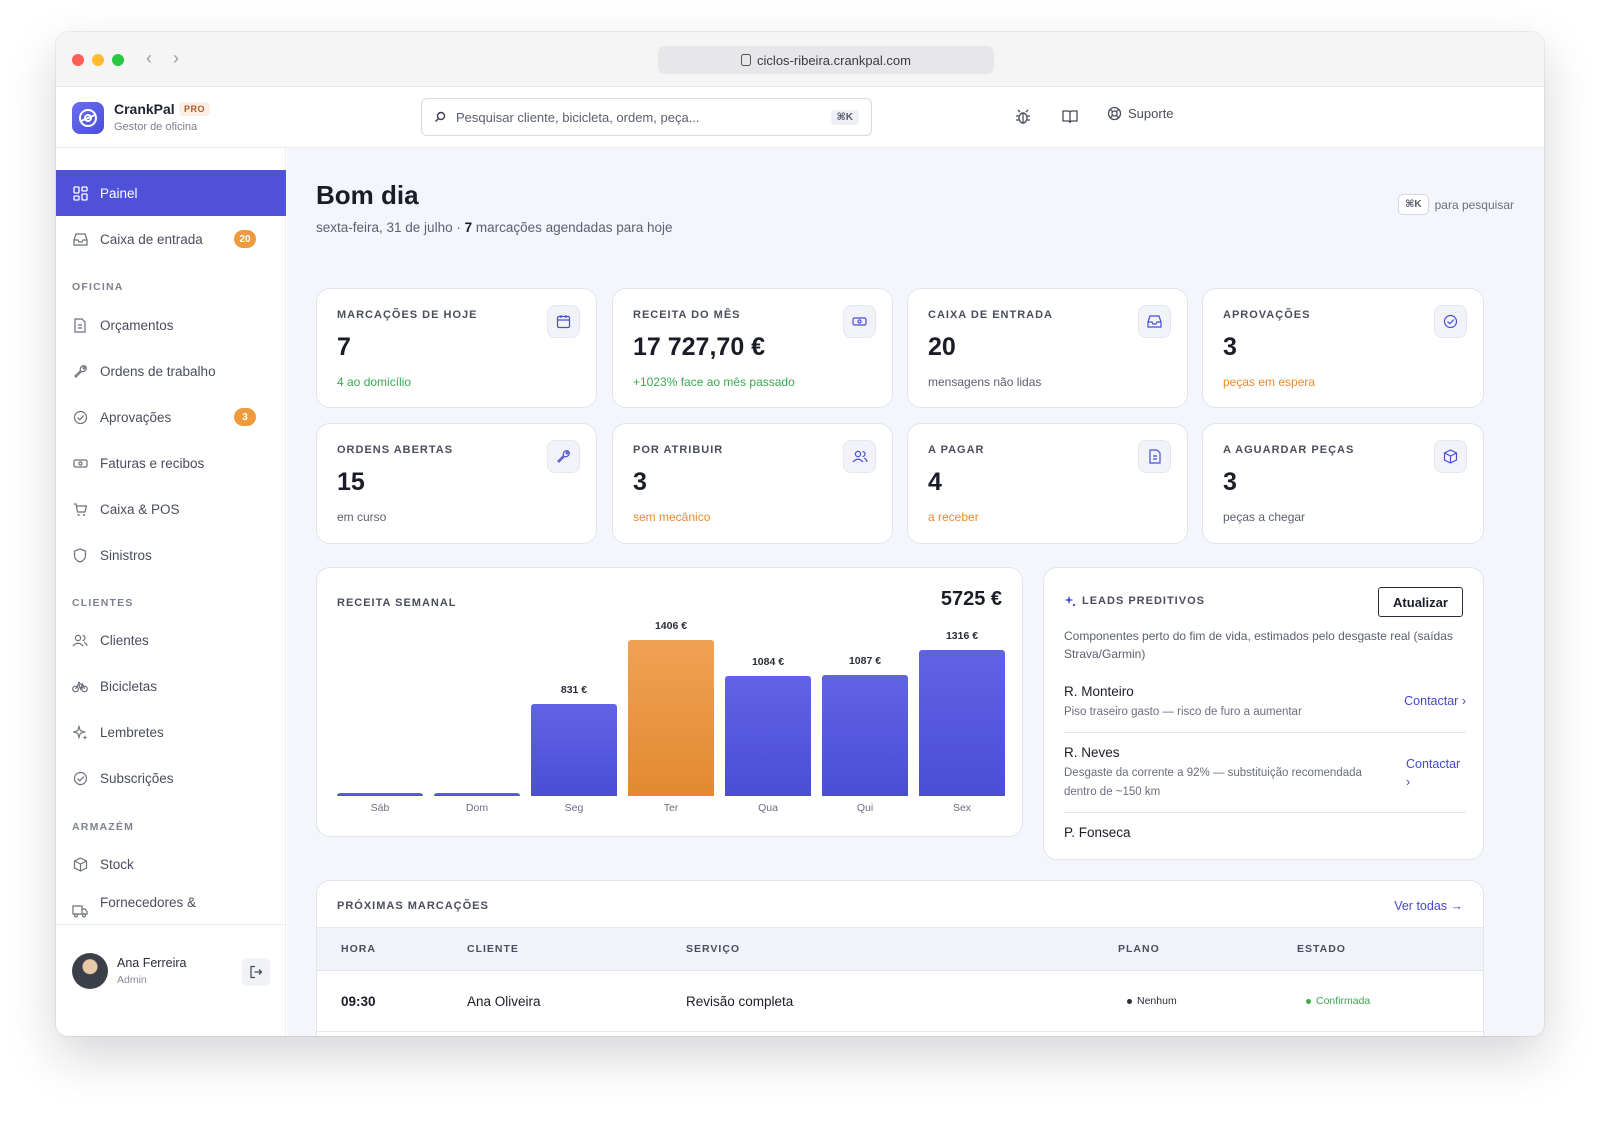 The image size is (1600, 1131). What do you see at coordinates (98, 60) in the screenshot?
I see `minimize-window-button` at bounding box center [98, 60].